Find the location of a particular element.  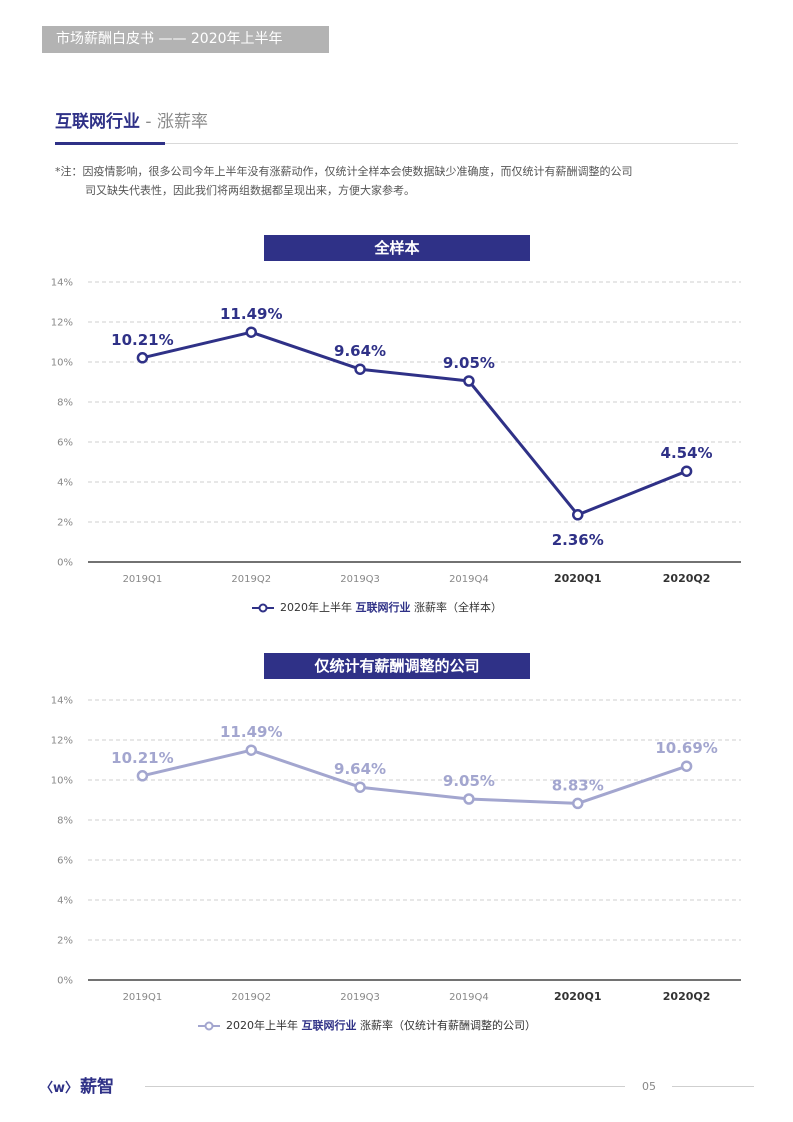

data-label: 10.69% is located at coordinates (686, 748).